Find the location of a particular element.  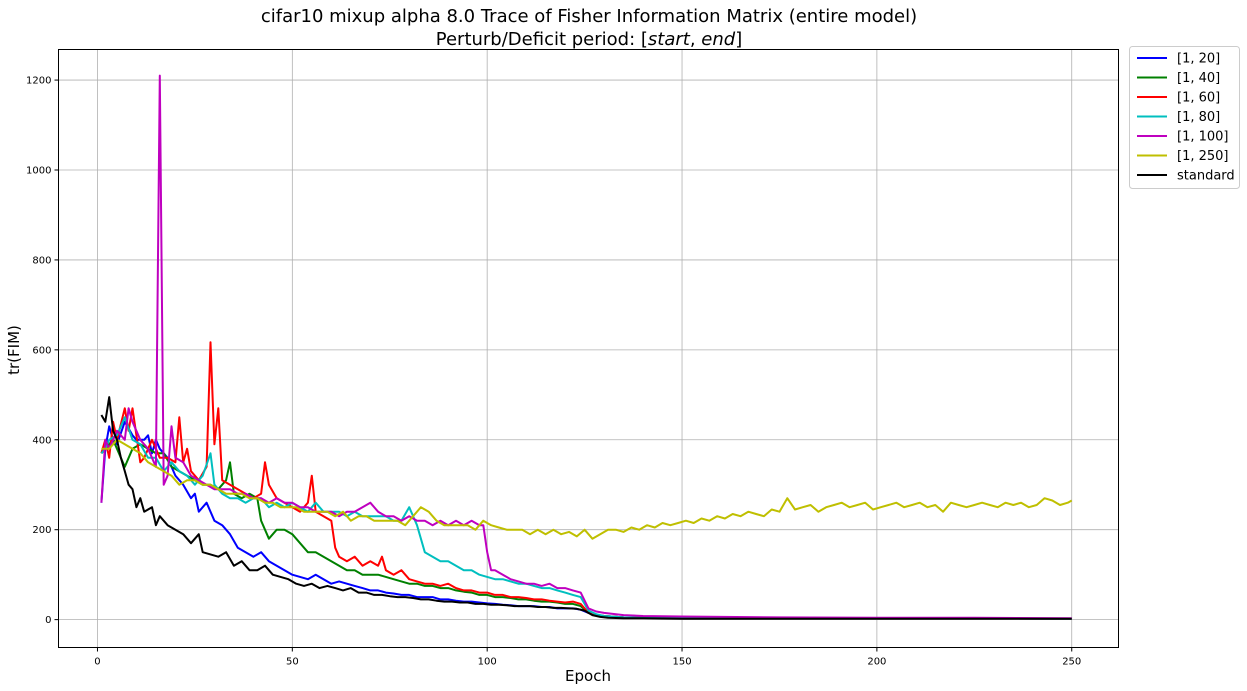

x-tick-label: 150 is located at coordinates (681, 662).